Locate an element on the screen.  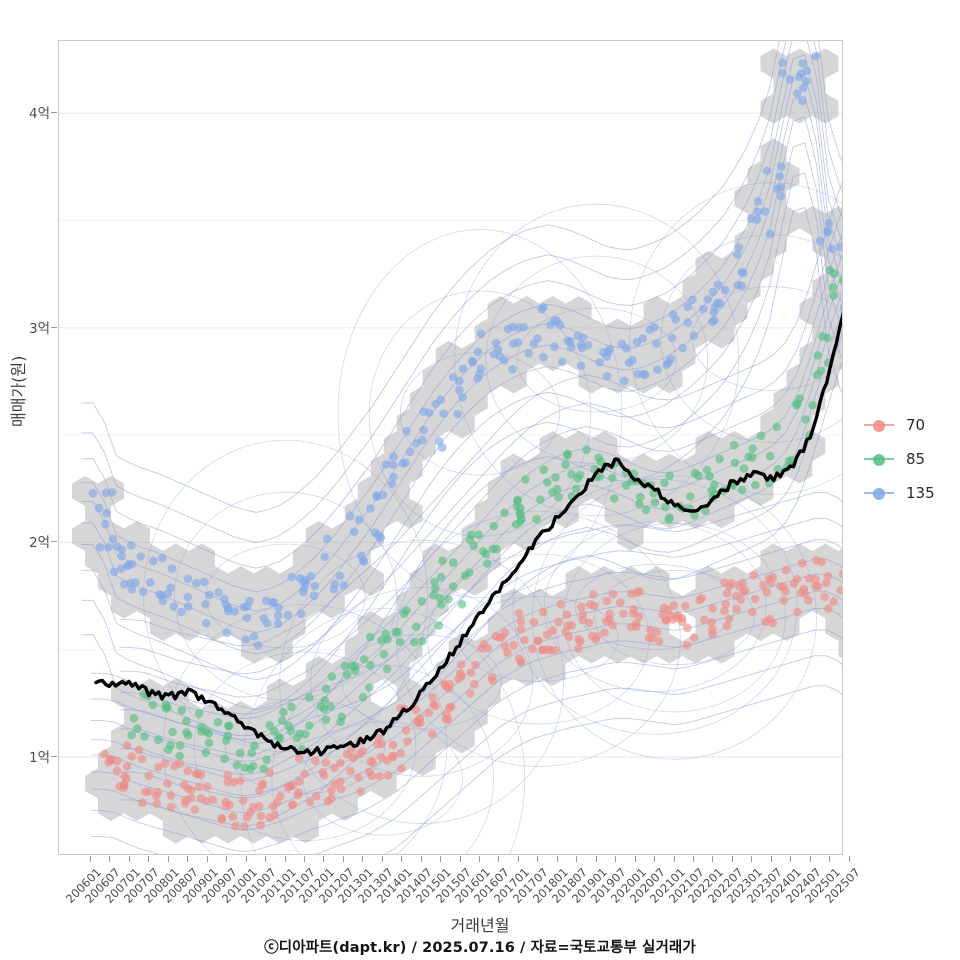
legend-label: 135 is located at coordinates (920, 493).